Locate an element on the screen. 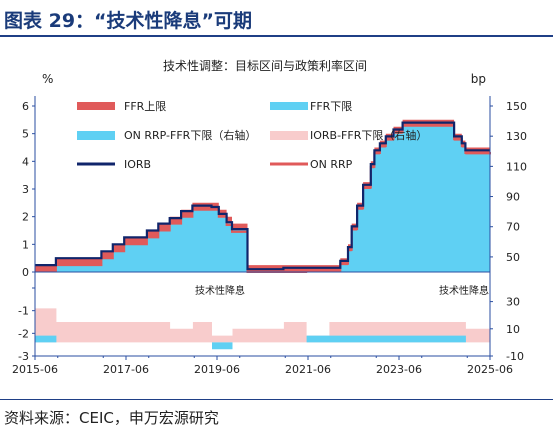 The image size is (553, 435). lower-left-tick-label: -2 is located at coordinates (23, 333).